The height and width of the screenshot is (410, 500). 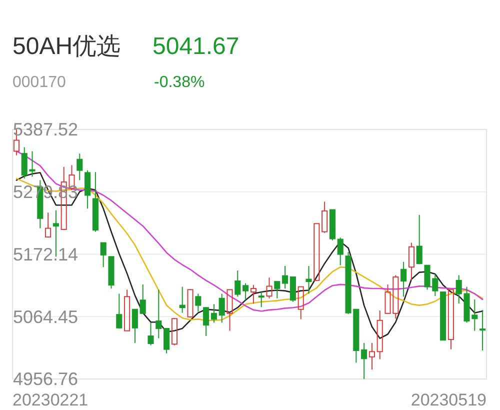 I want to click on subtitle: 000170, so click(x=39, y=82).